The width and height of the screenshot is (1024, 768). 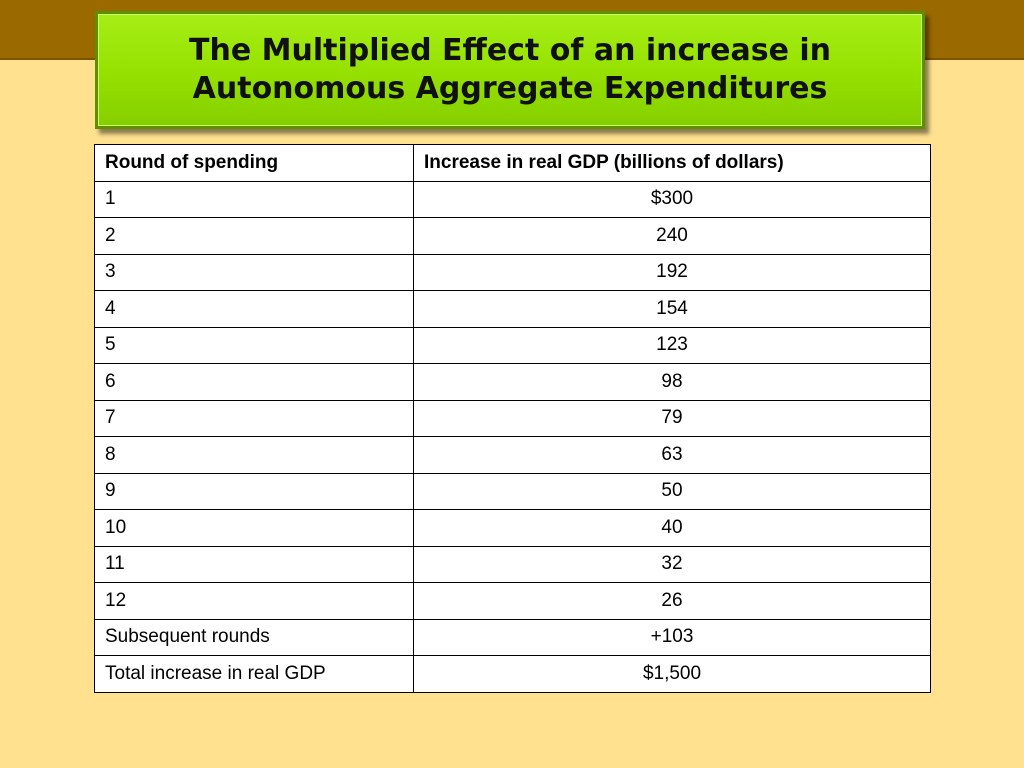 I want to click on round-cell: 3, so click(x=254, y=272).